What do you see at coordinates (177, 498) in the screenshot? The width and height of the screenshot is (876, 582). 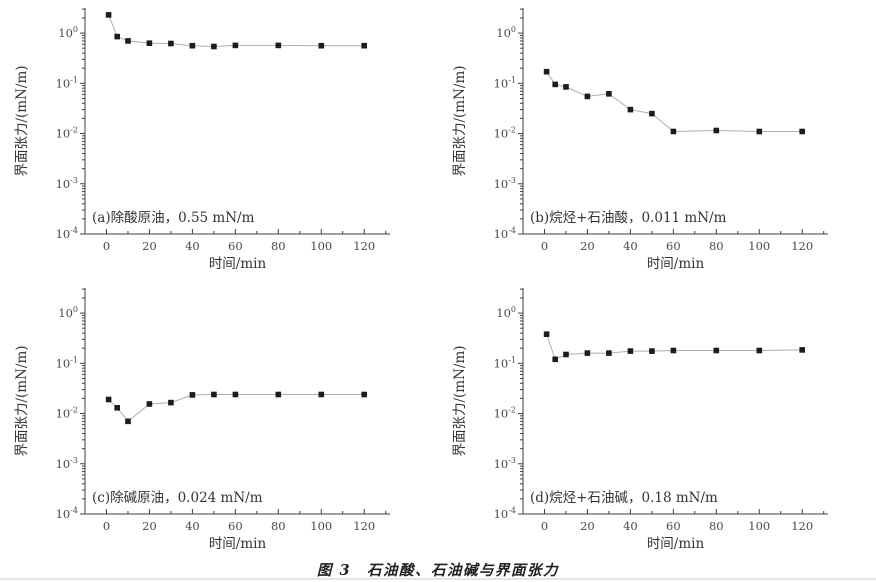 I see `subplot-annotation: (c)除碱原油，0.024 mN/m` at bounding box center [177, 498].